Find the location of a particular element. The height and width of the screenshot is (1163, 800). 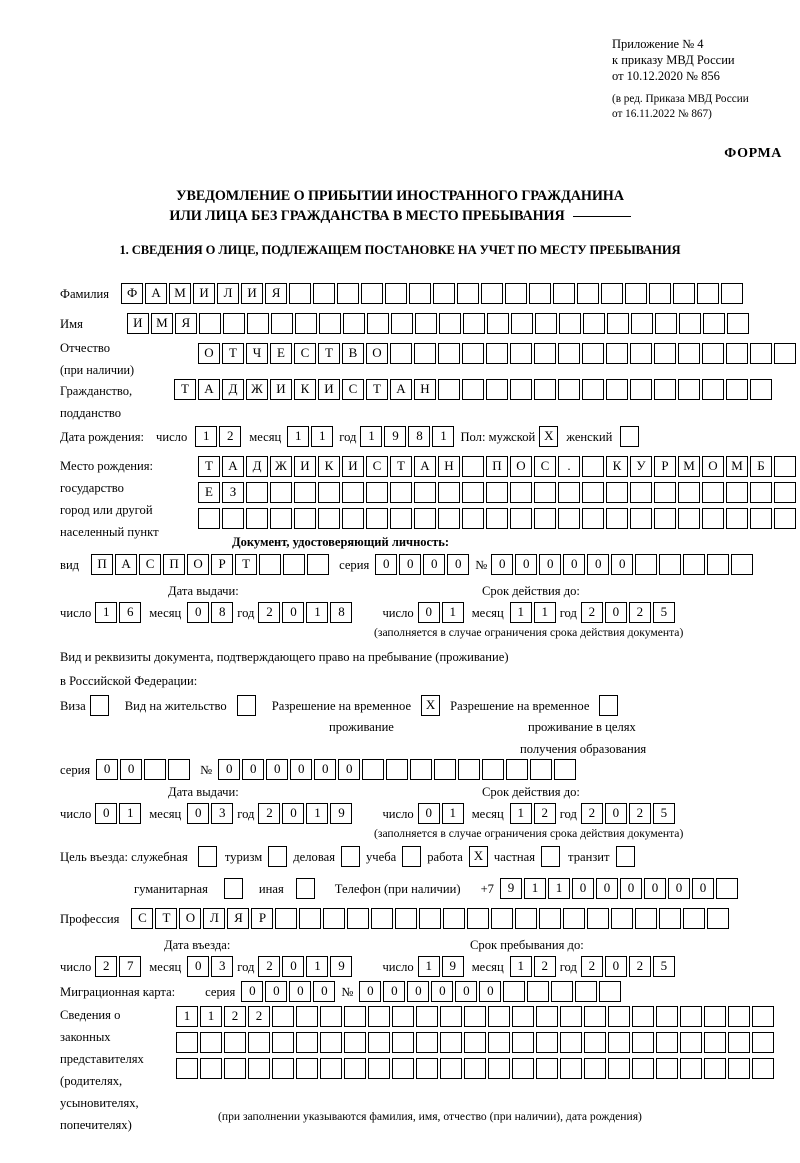

char-cell: Ч is located at coordinates (257, 353).